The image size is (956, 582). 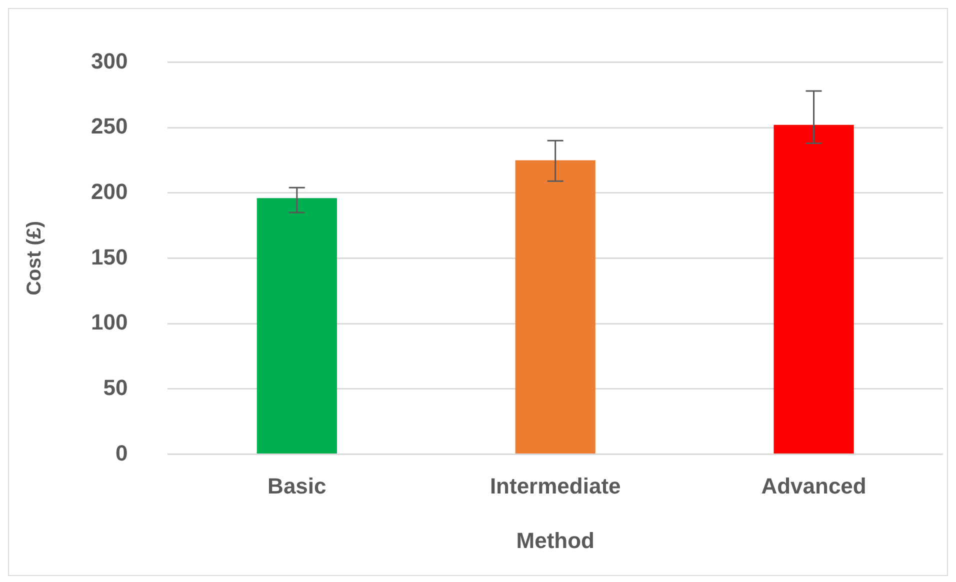 I want to click on x-axis-title: Method, so click(x=555, y=540).